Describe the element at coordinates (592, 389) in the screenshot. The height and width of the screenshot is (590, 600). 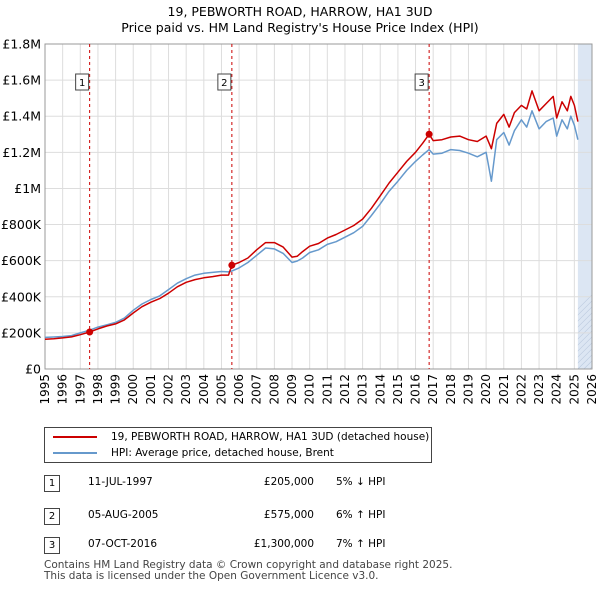
I see `x-tick-label: 2026` at that location.